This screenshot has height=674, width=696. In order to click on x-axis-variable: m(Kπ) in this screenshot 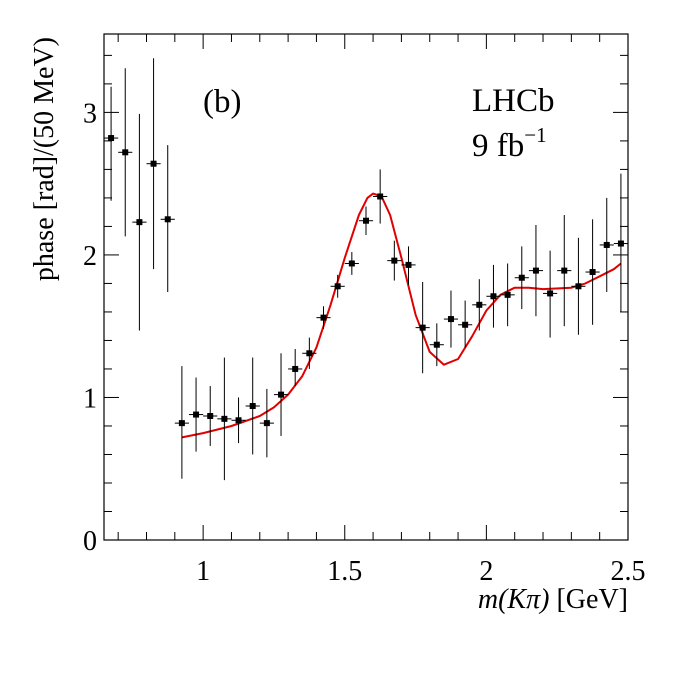, I will do `click(514, 599)`.